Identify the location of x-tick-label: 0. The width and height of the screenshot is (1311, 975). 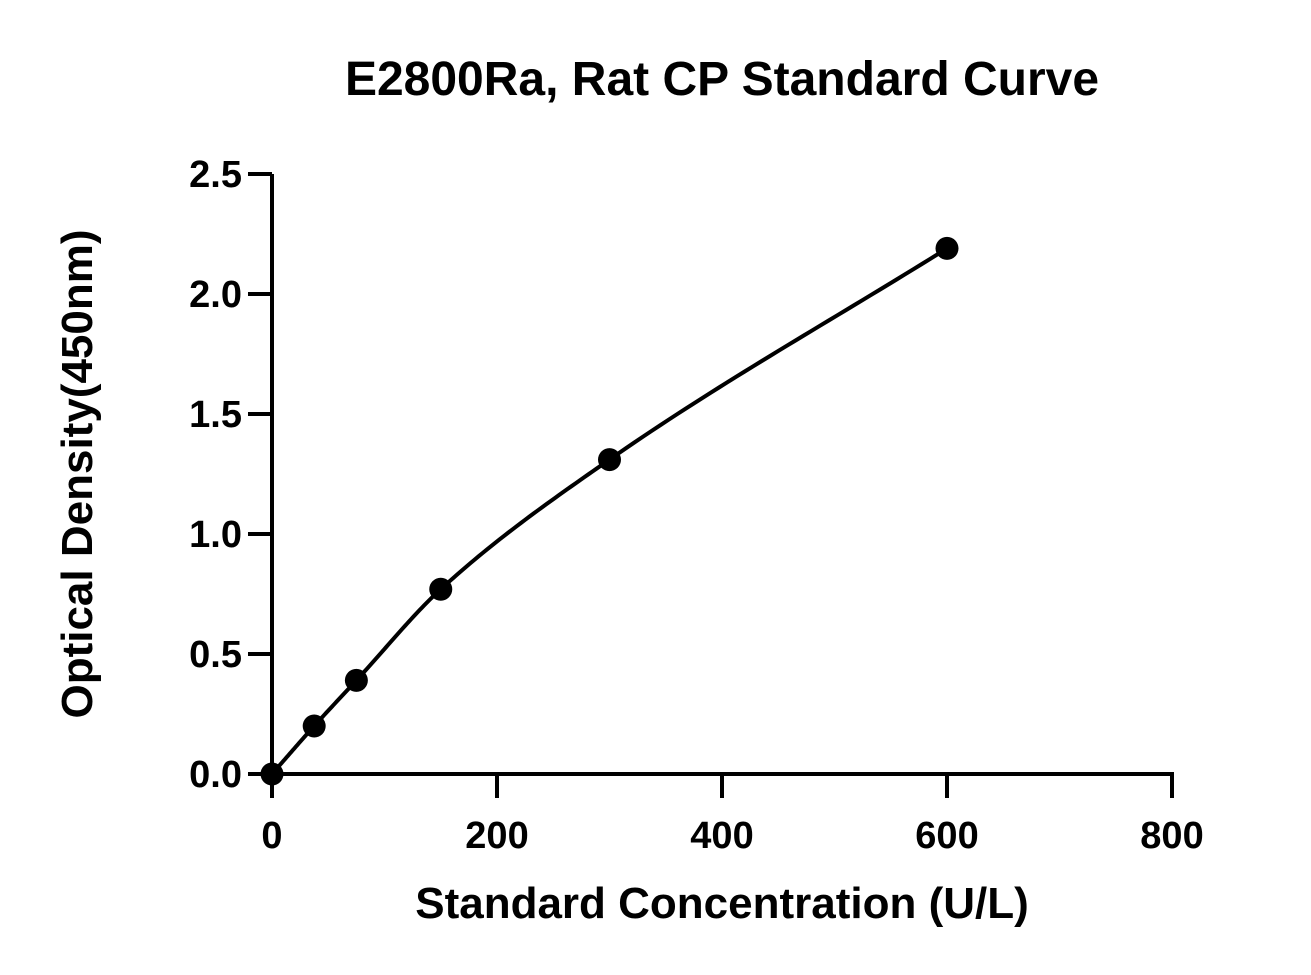
(271, 836).